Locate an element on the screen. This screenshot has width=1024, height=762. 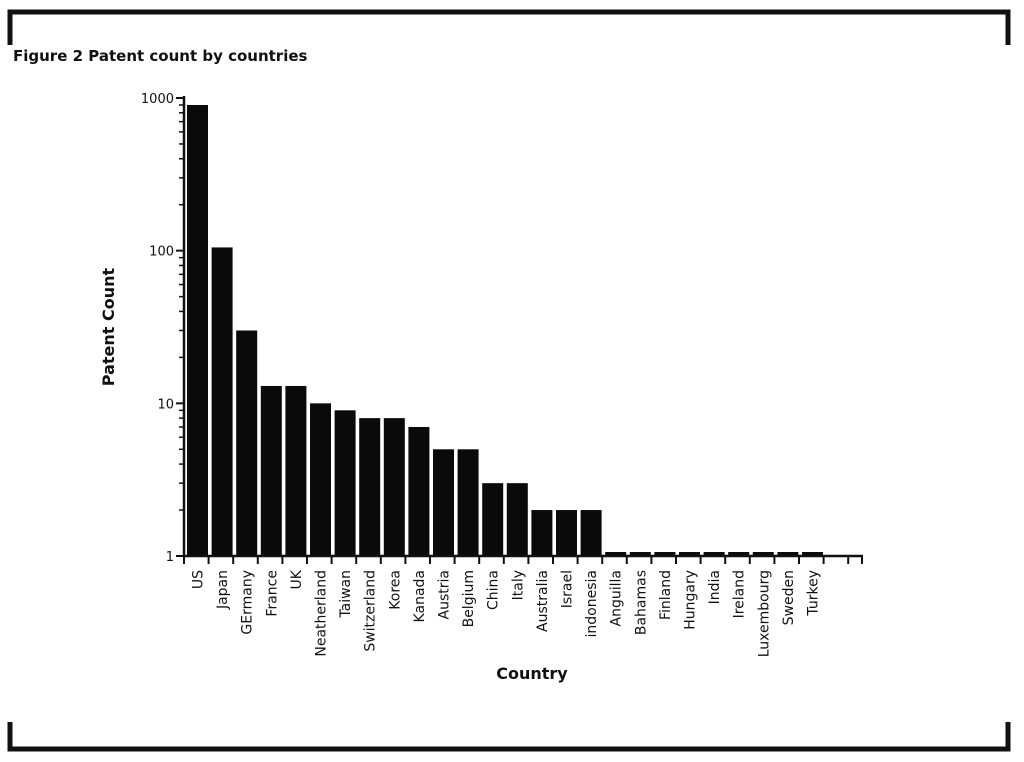
x-tick-label: Austria is located at coordinates (445, 594).